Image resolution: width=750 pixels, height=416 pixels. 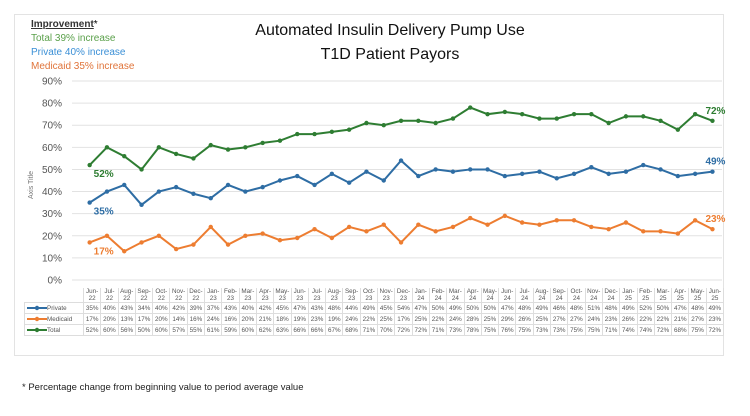 I want to click on y-tick-label: 80%, so click(x=52, y=104).